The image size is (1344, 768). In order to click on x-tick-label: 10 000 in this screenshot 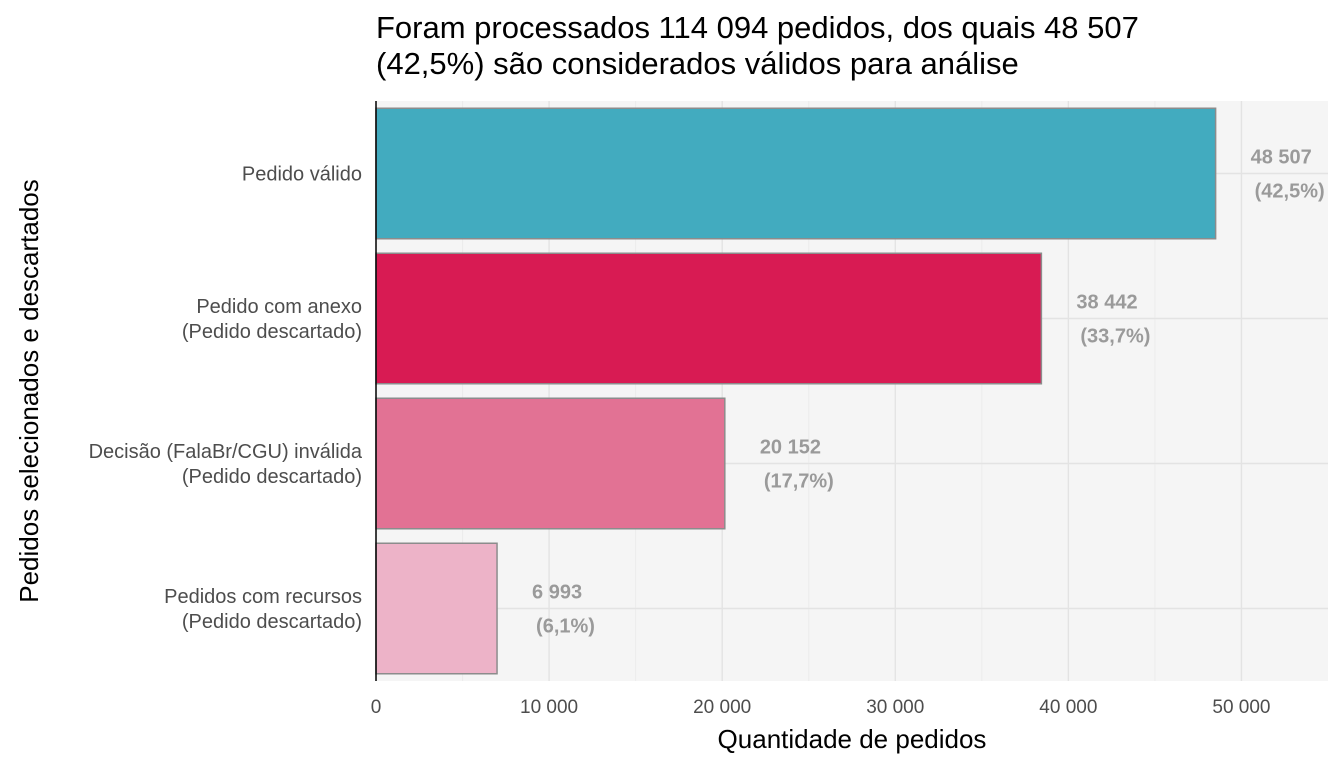, I will do `click(549, 707)`.